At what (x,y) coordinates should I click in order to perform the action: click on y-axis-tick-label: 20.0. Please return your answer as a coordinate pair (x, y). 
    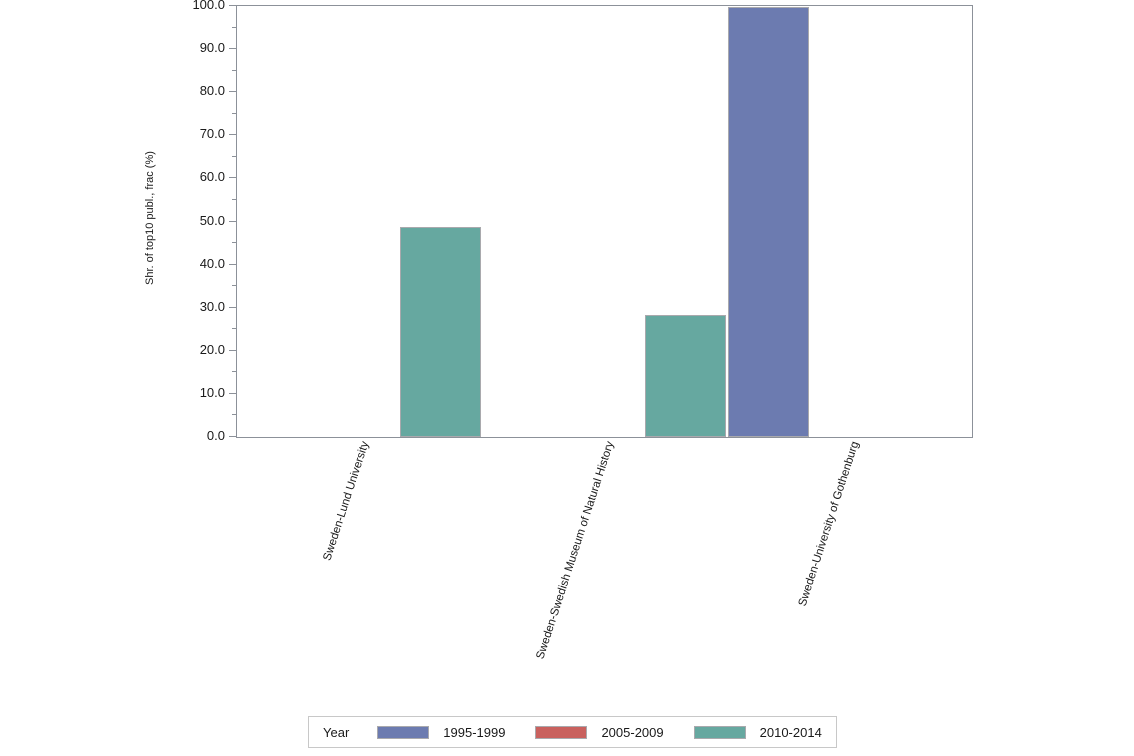
    Looking at the image, I should click on (212, 349).